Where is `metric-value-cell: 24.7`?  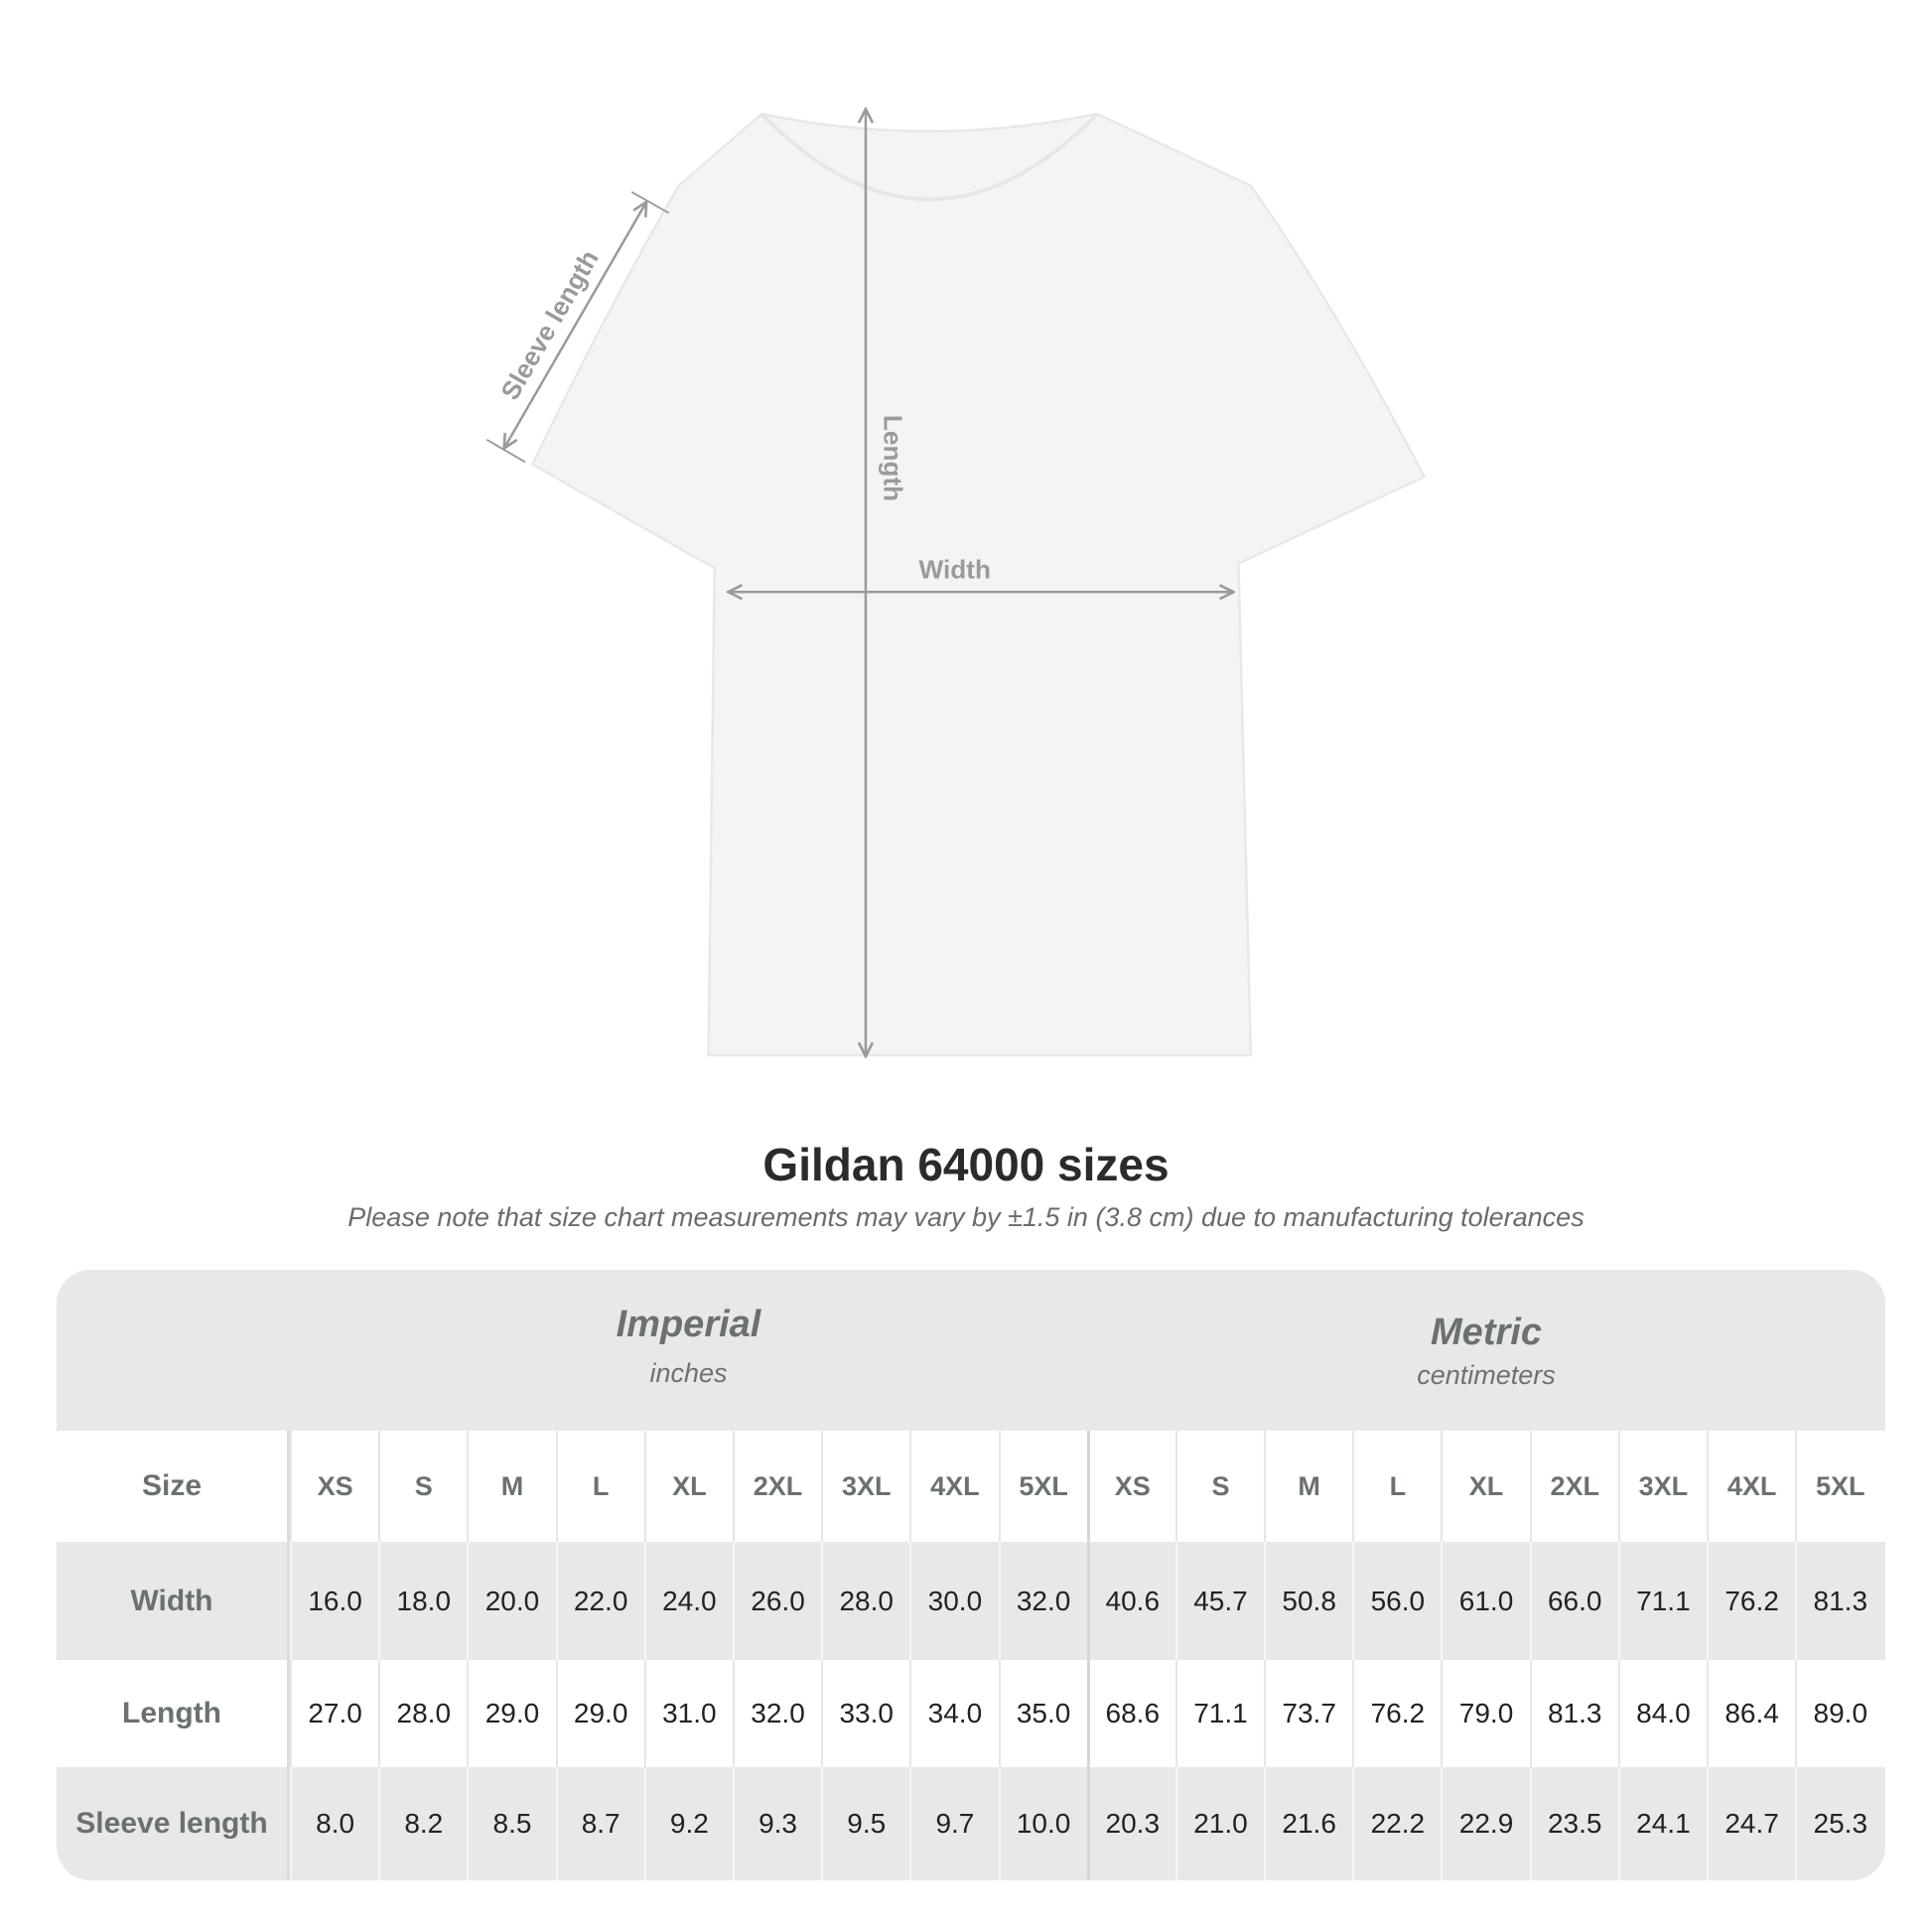
metric-value-cell: 24.7 is located at coordinates (1751, 1823).